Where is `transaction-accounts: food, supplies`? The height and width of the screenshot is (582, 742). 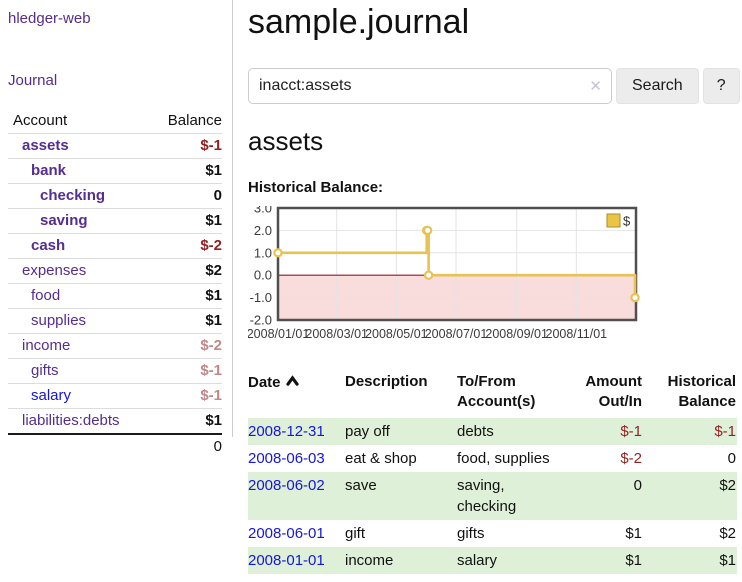
transaction-accounts: food, supplies is located at coordinates (503, 458).